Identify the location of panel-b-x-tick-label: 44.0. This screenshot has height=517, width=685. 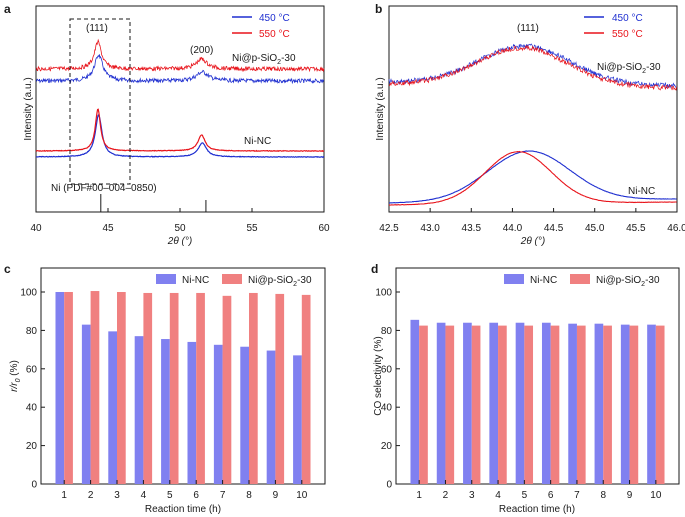
(513, 228).